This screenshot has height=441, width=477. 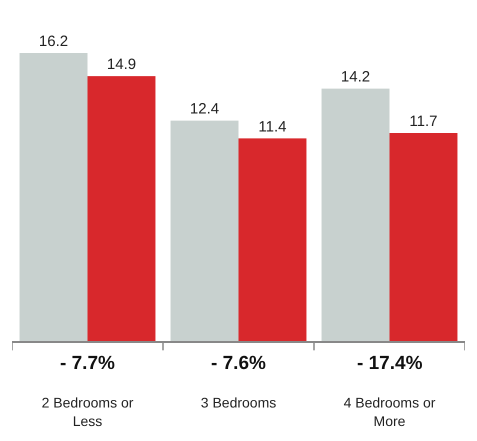 What do you see at coordinates (88, 363) in the screenshot?
I see `text: - 7.7%` at bounding box center [88, 363].